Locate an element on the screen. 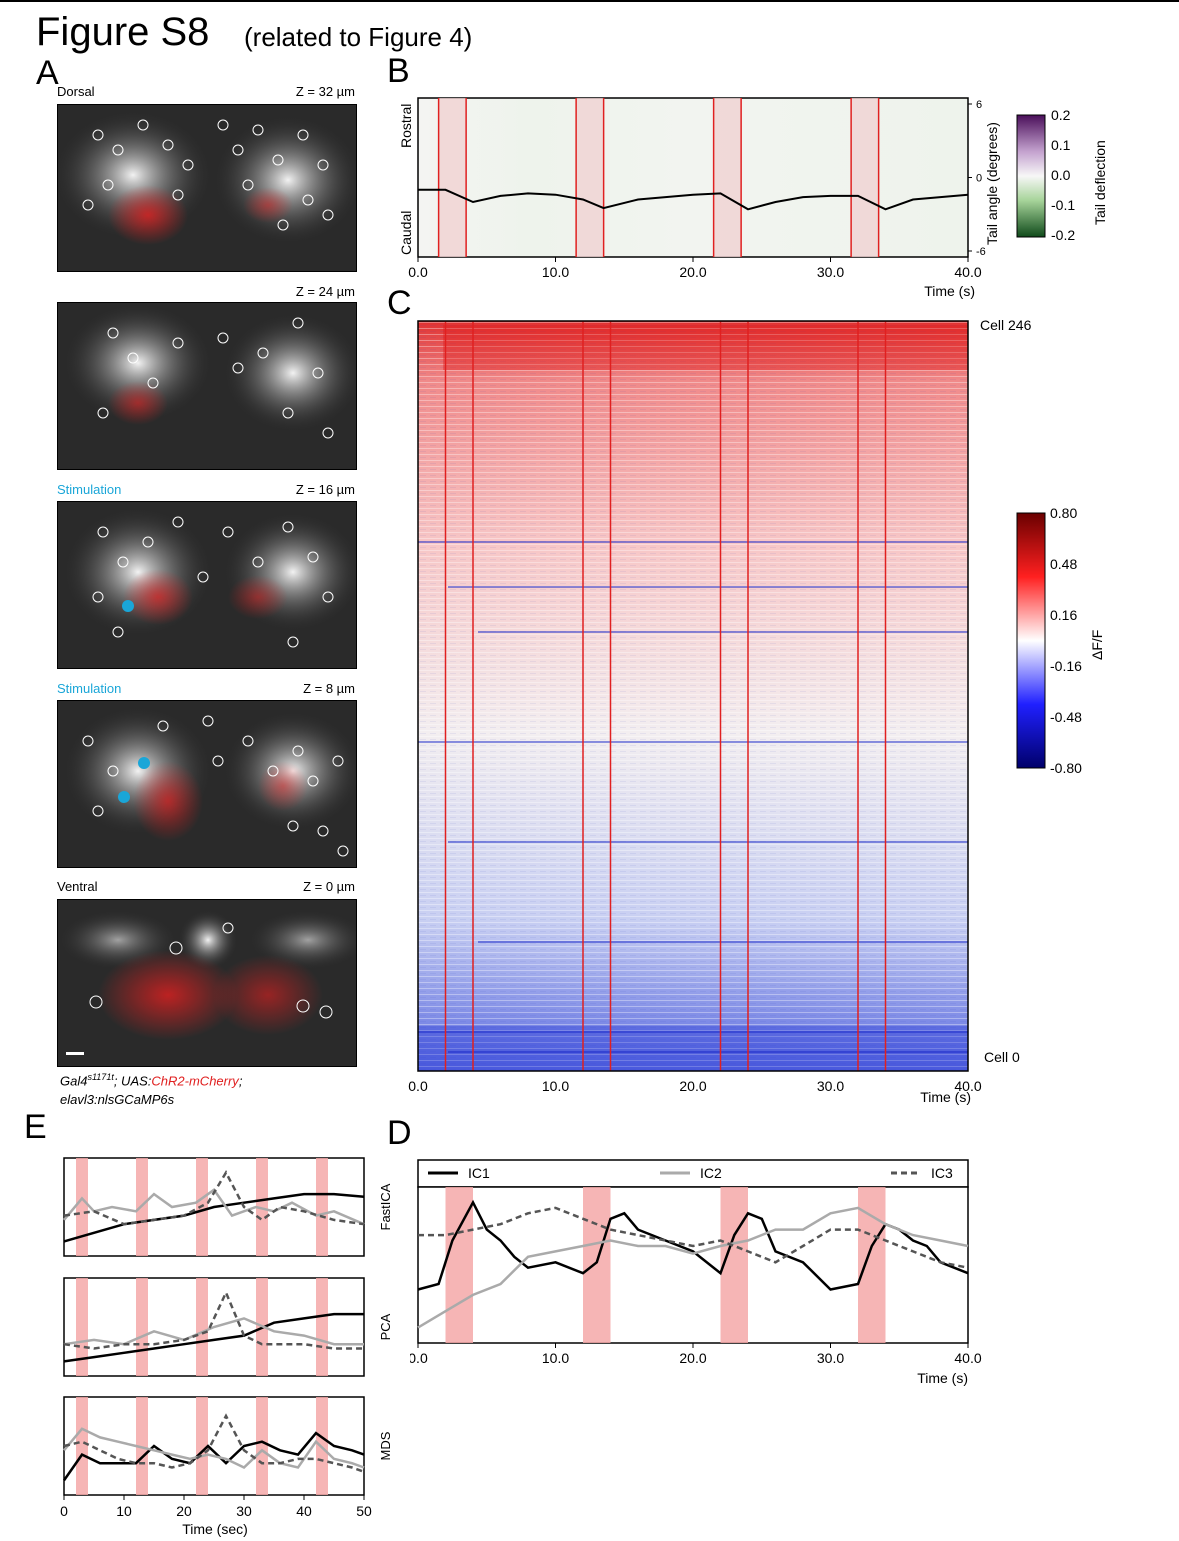 The image size is (1179, 1541). right-tick-label: 0 is located at coordinates (979, 179).